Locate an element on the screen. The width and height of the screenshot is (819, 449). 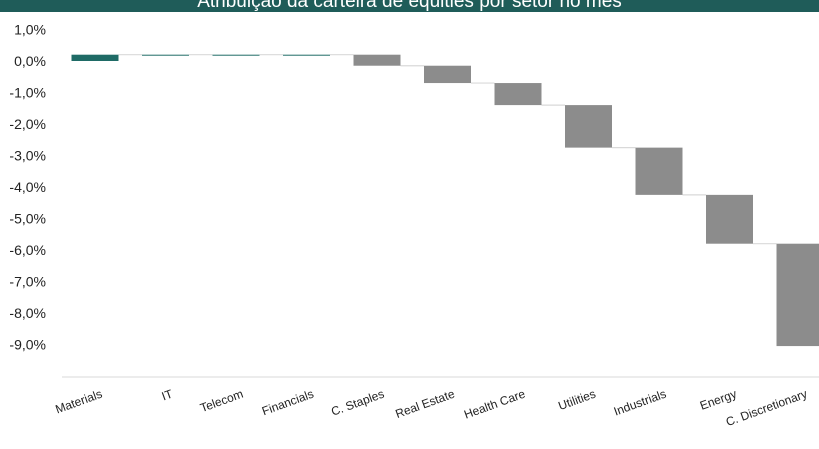
y-tick-label: -1,0% is located at coordinates (27, 93).